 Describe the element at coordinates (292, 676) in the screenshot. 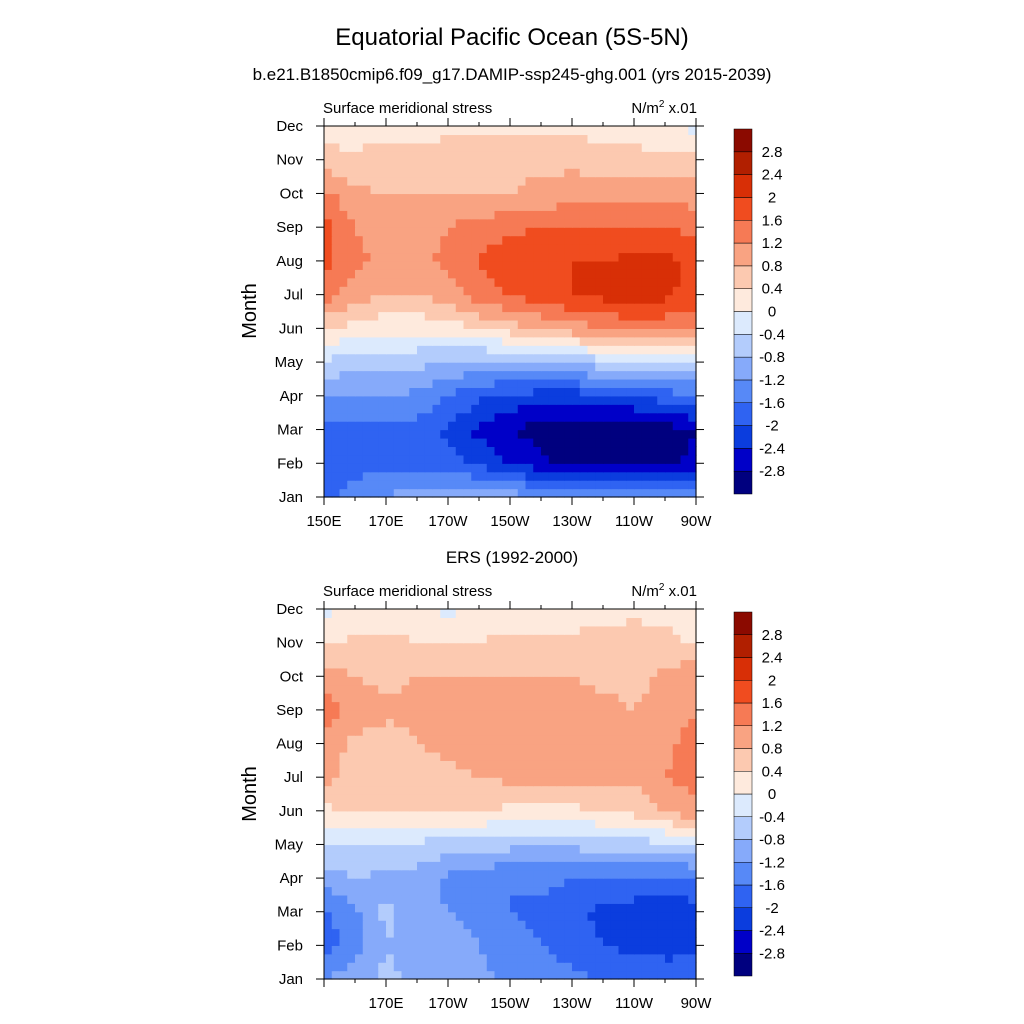

I see `y-tick-label: Oct` at that location.